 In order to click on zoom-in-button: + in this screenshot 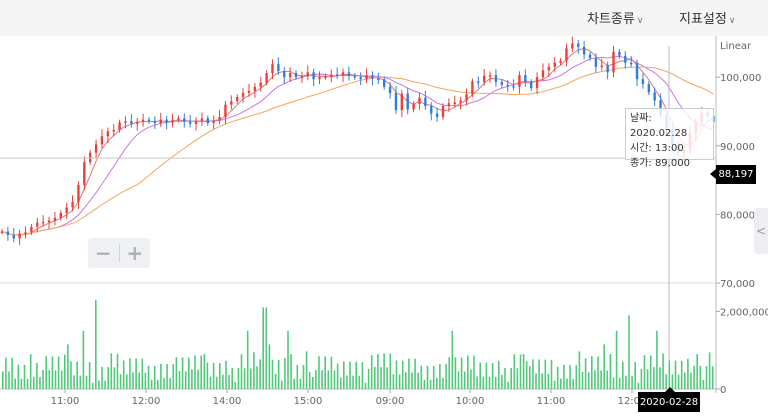, I will do `click(135, 253)`.